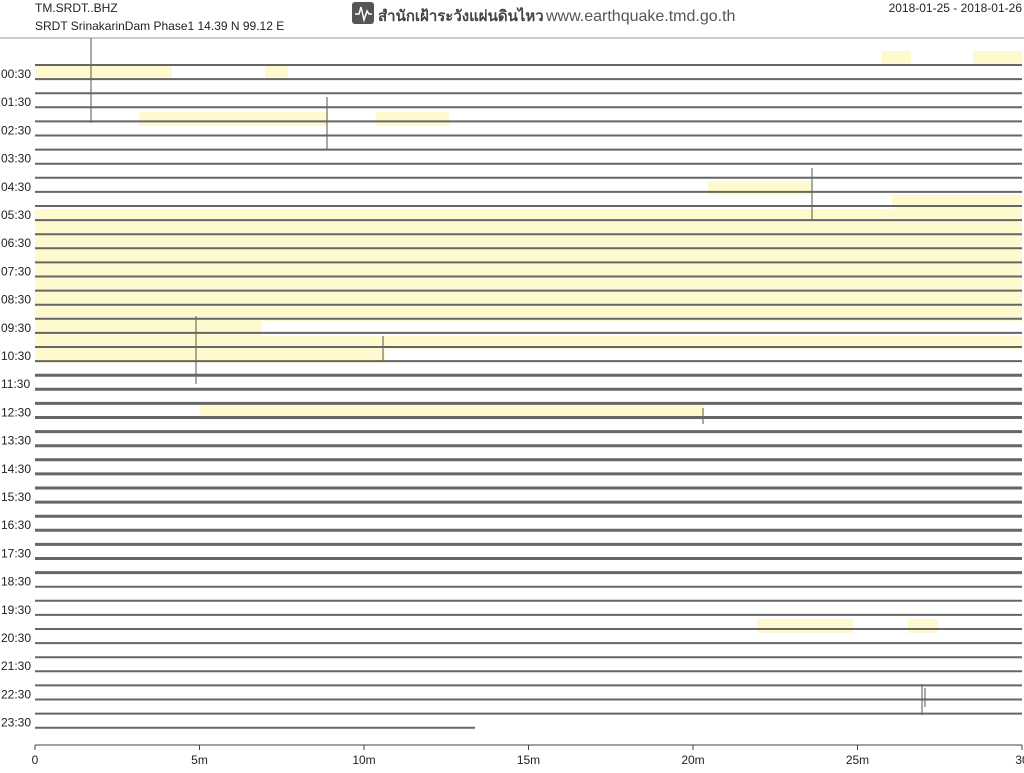  What do you see at coordinates (16, 271) in the screenshot?
I see `row-label: 07:30` at bounding box center [16, 271].